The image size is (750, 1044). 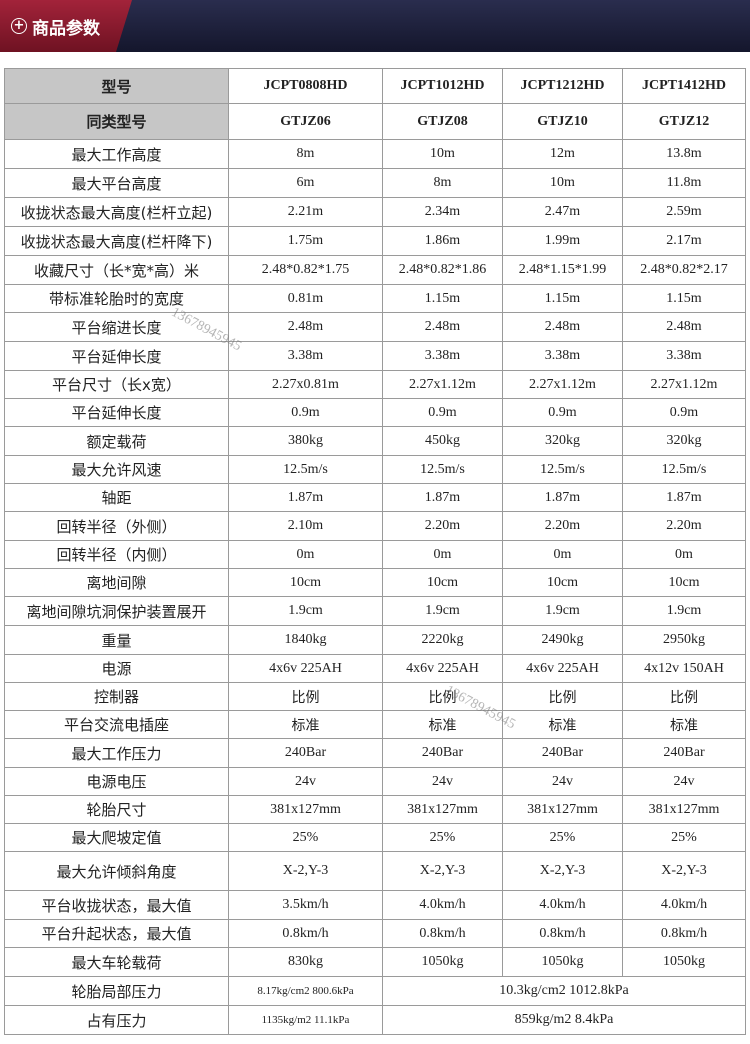 What do you see at coordinates (305, 905) in the screenshot?
I see `cell-value: 3.5km/h` at bounding box center [305, 905].